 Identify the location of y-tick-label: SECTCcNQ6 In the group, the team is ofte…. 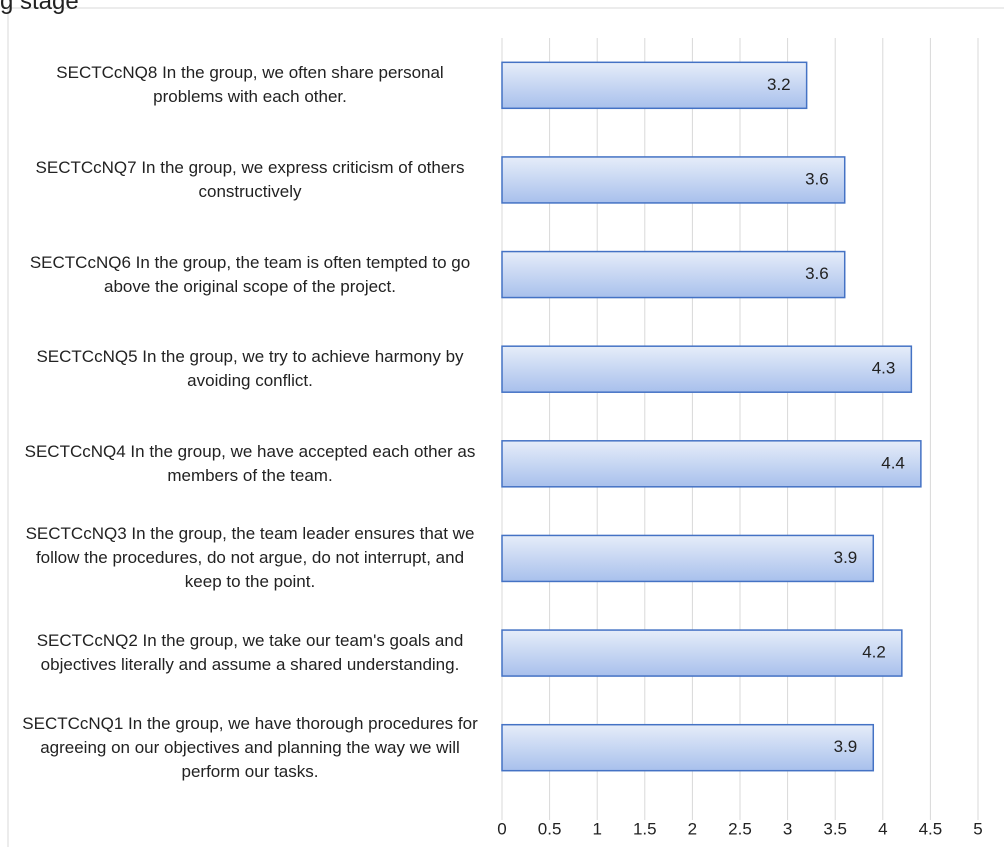
(250, 274).